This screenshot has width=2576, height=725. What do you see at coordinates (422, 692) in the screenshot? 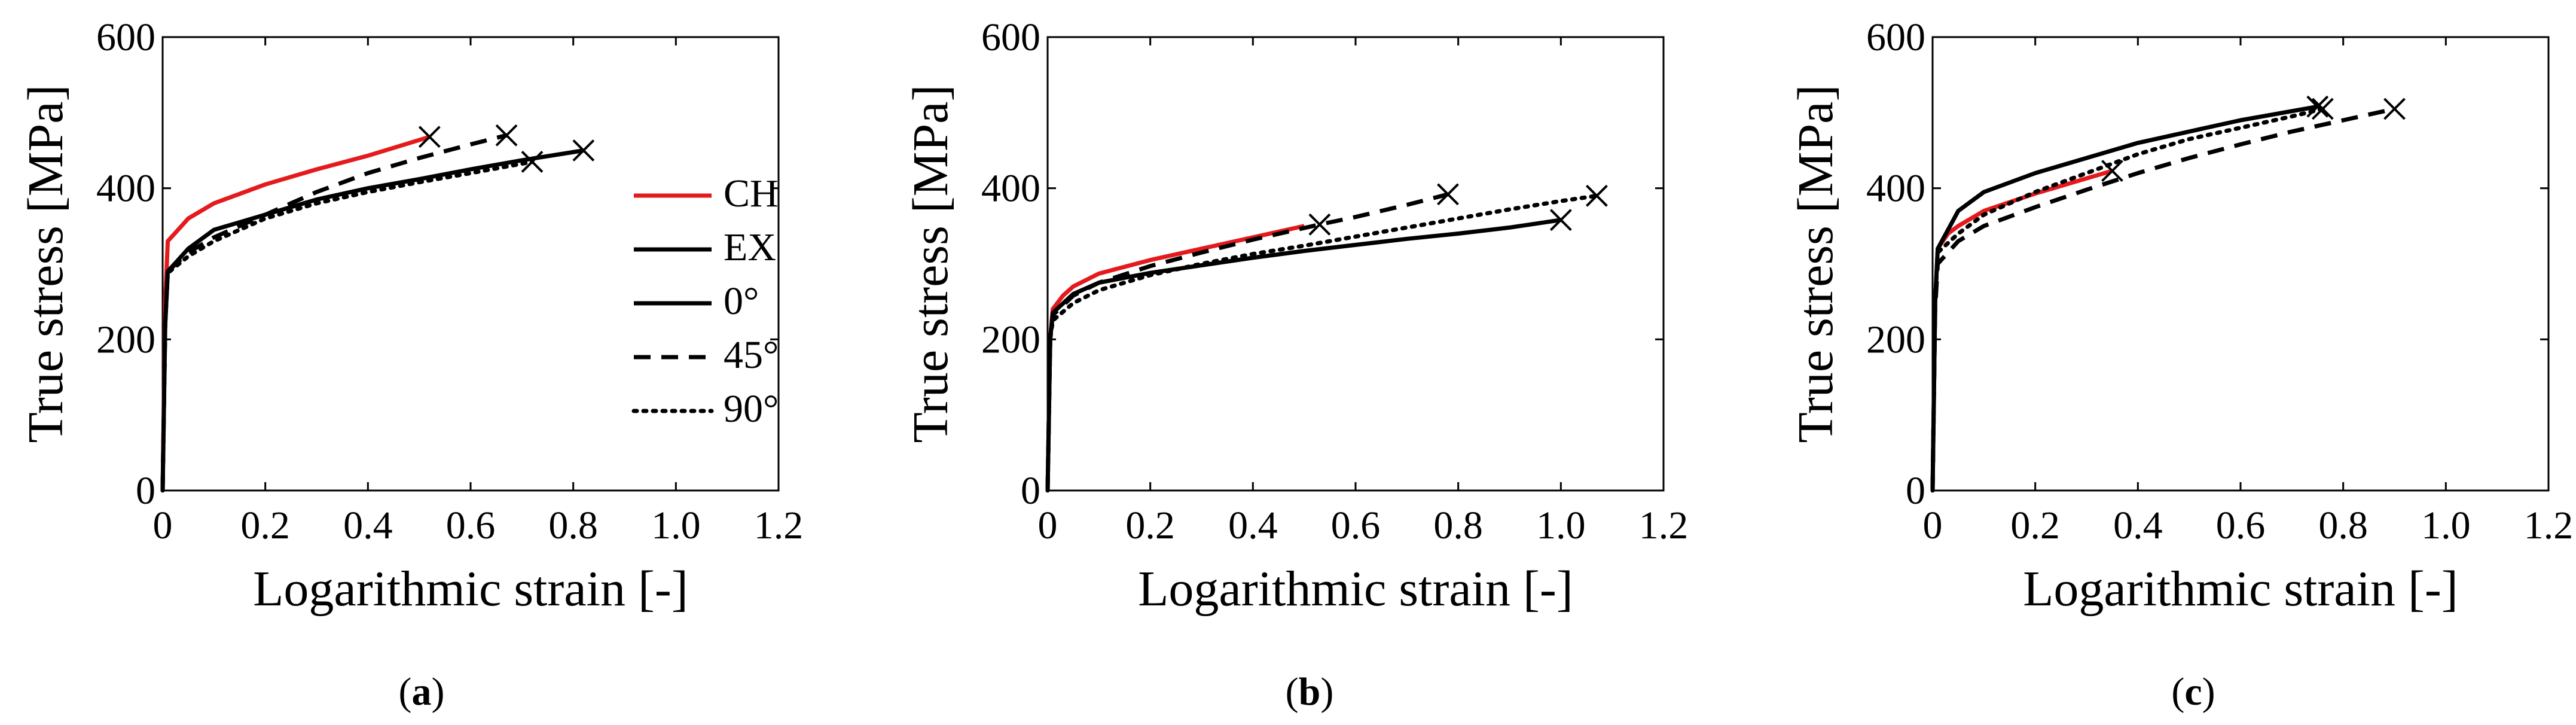
I see `panel-caption: (a)` at bounding box center [422, 692].